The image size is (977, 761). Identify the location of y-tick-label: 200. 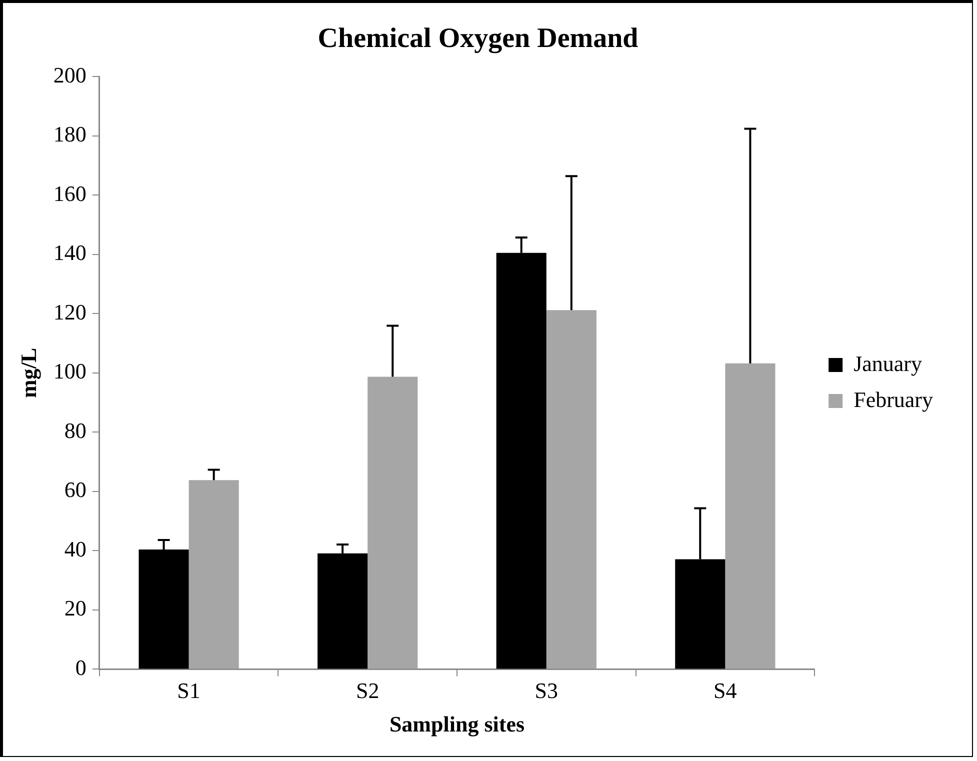
(69, 75).